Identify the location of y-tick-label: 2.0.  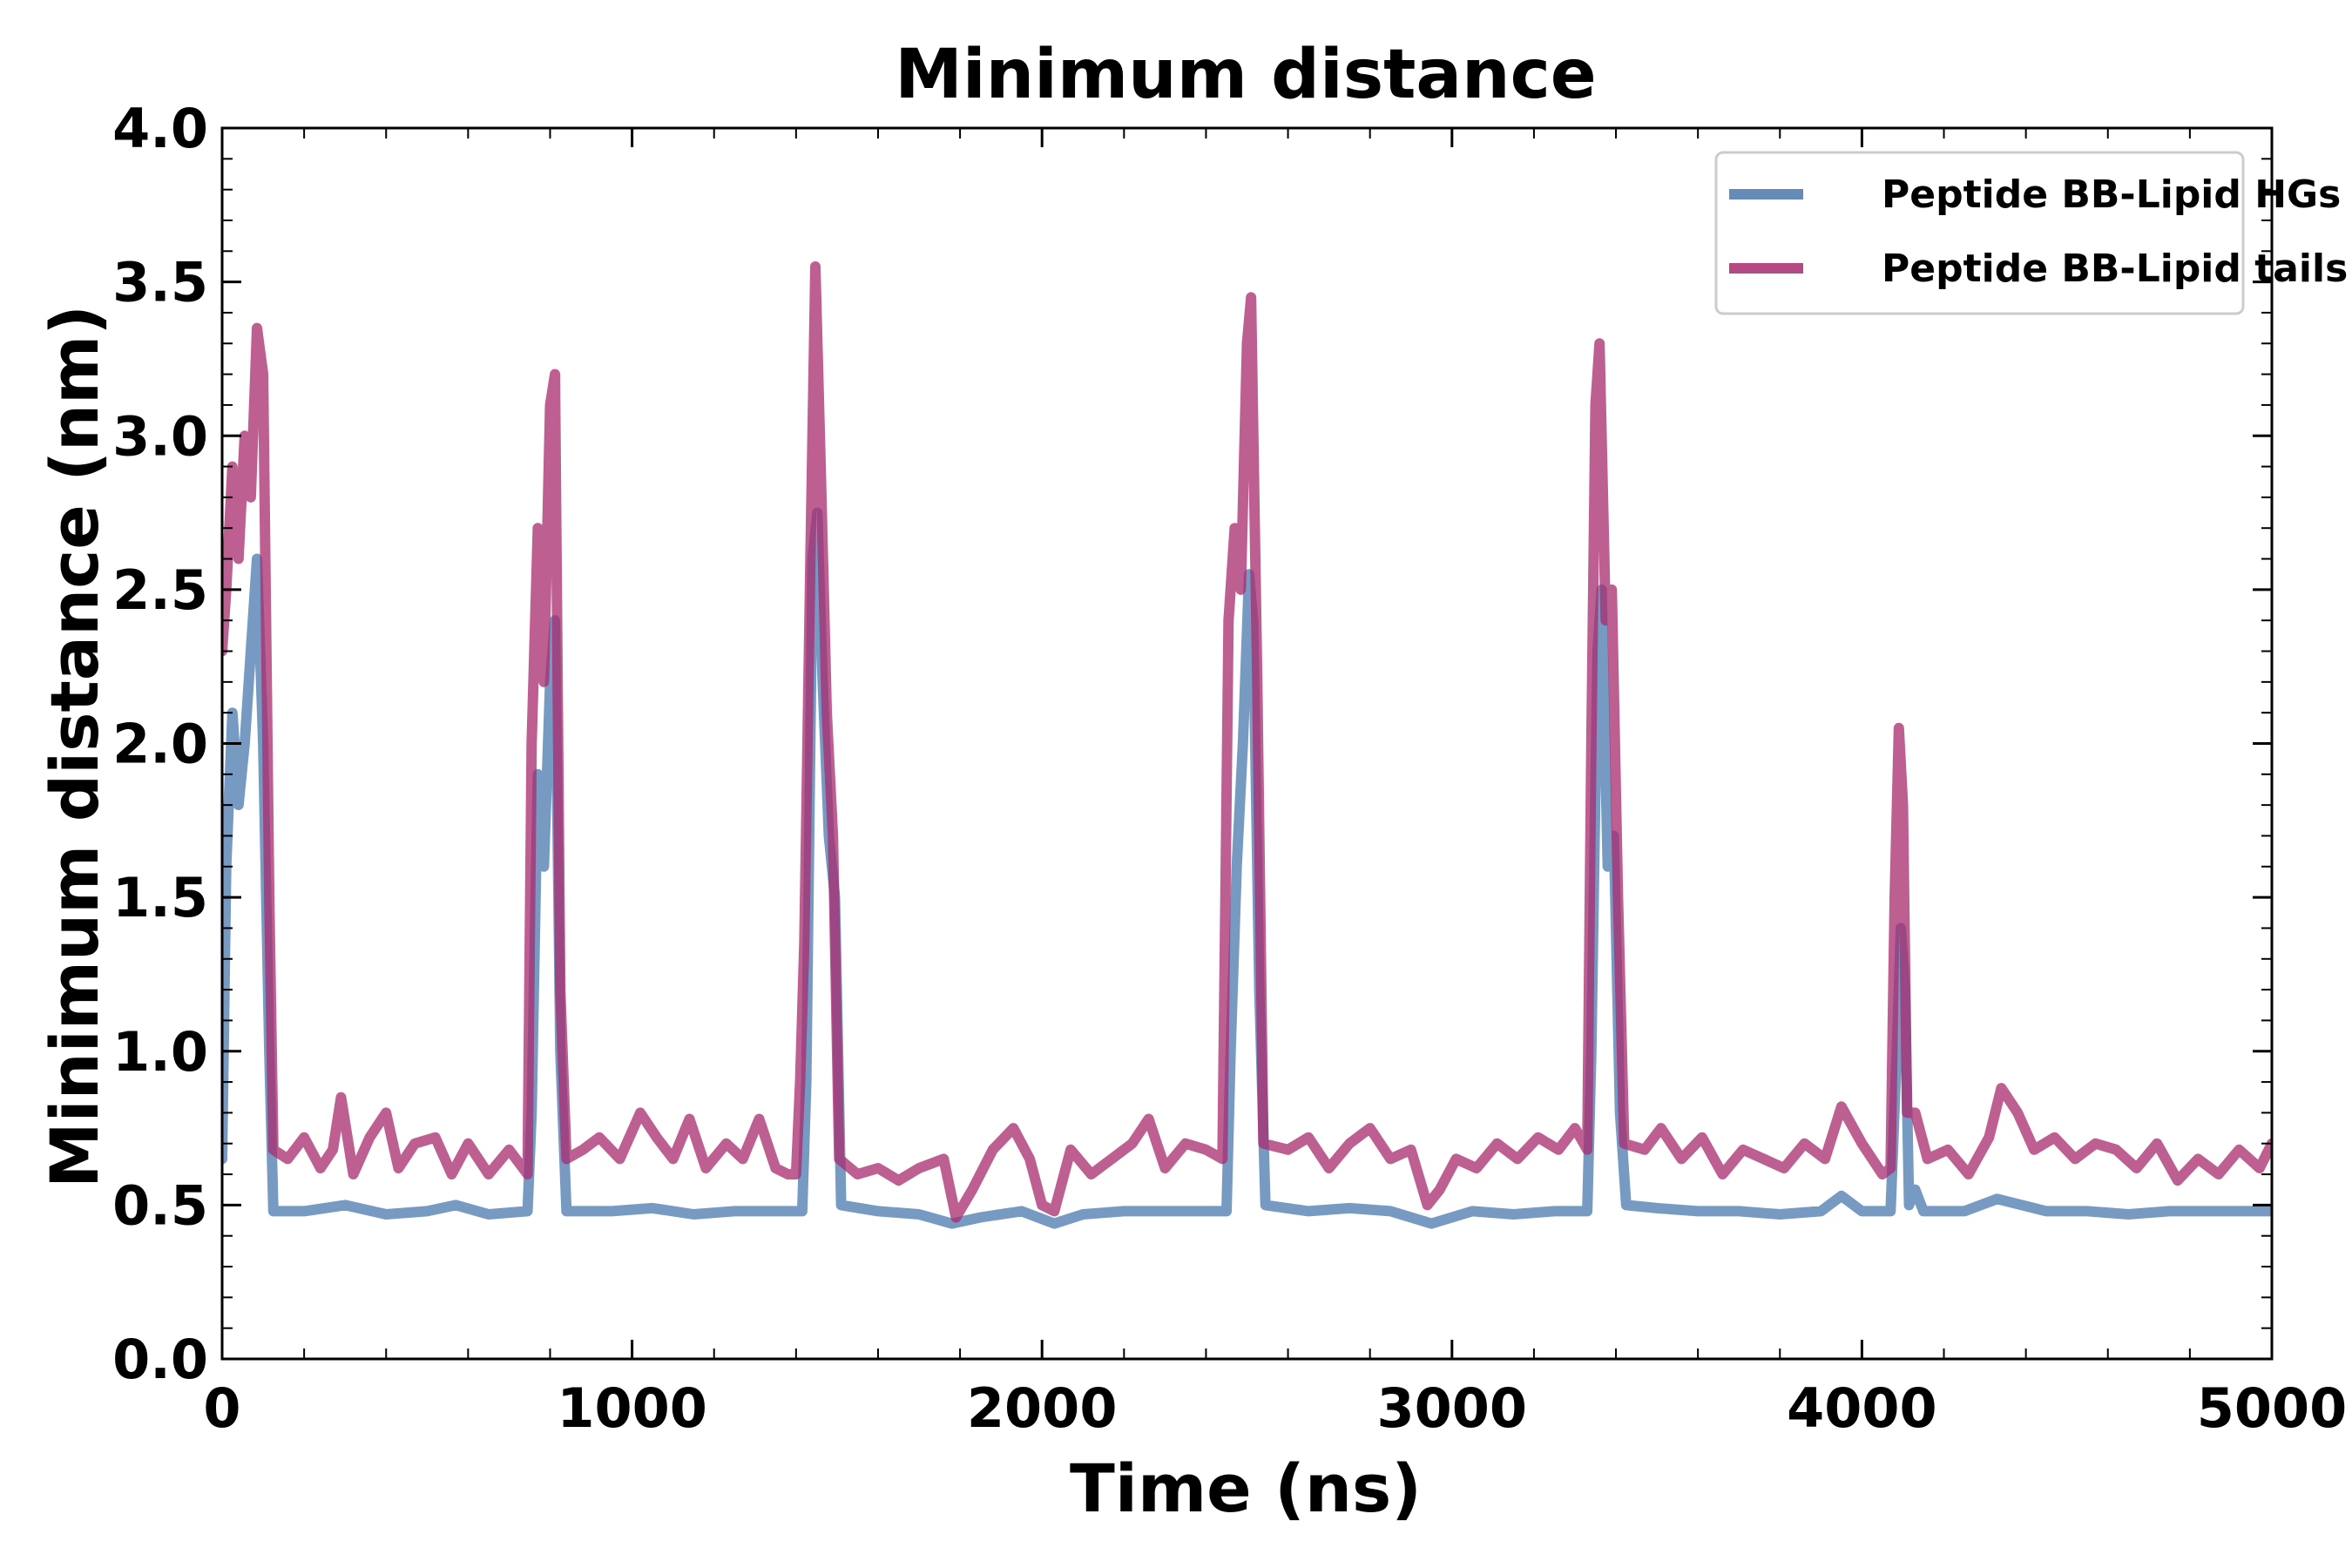
(160, 744).